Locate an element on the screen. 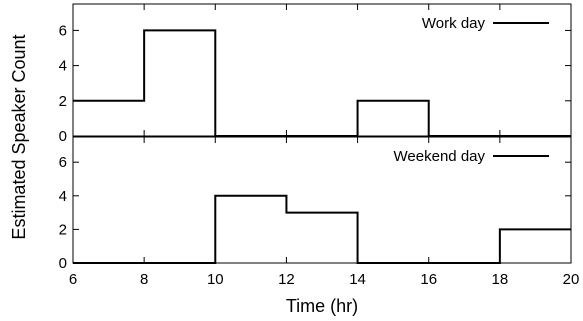 Image resolution: width=583 pixels, height=321 pixels. legend-label: Work day is located at coordinates (454, 23).